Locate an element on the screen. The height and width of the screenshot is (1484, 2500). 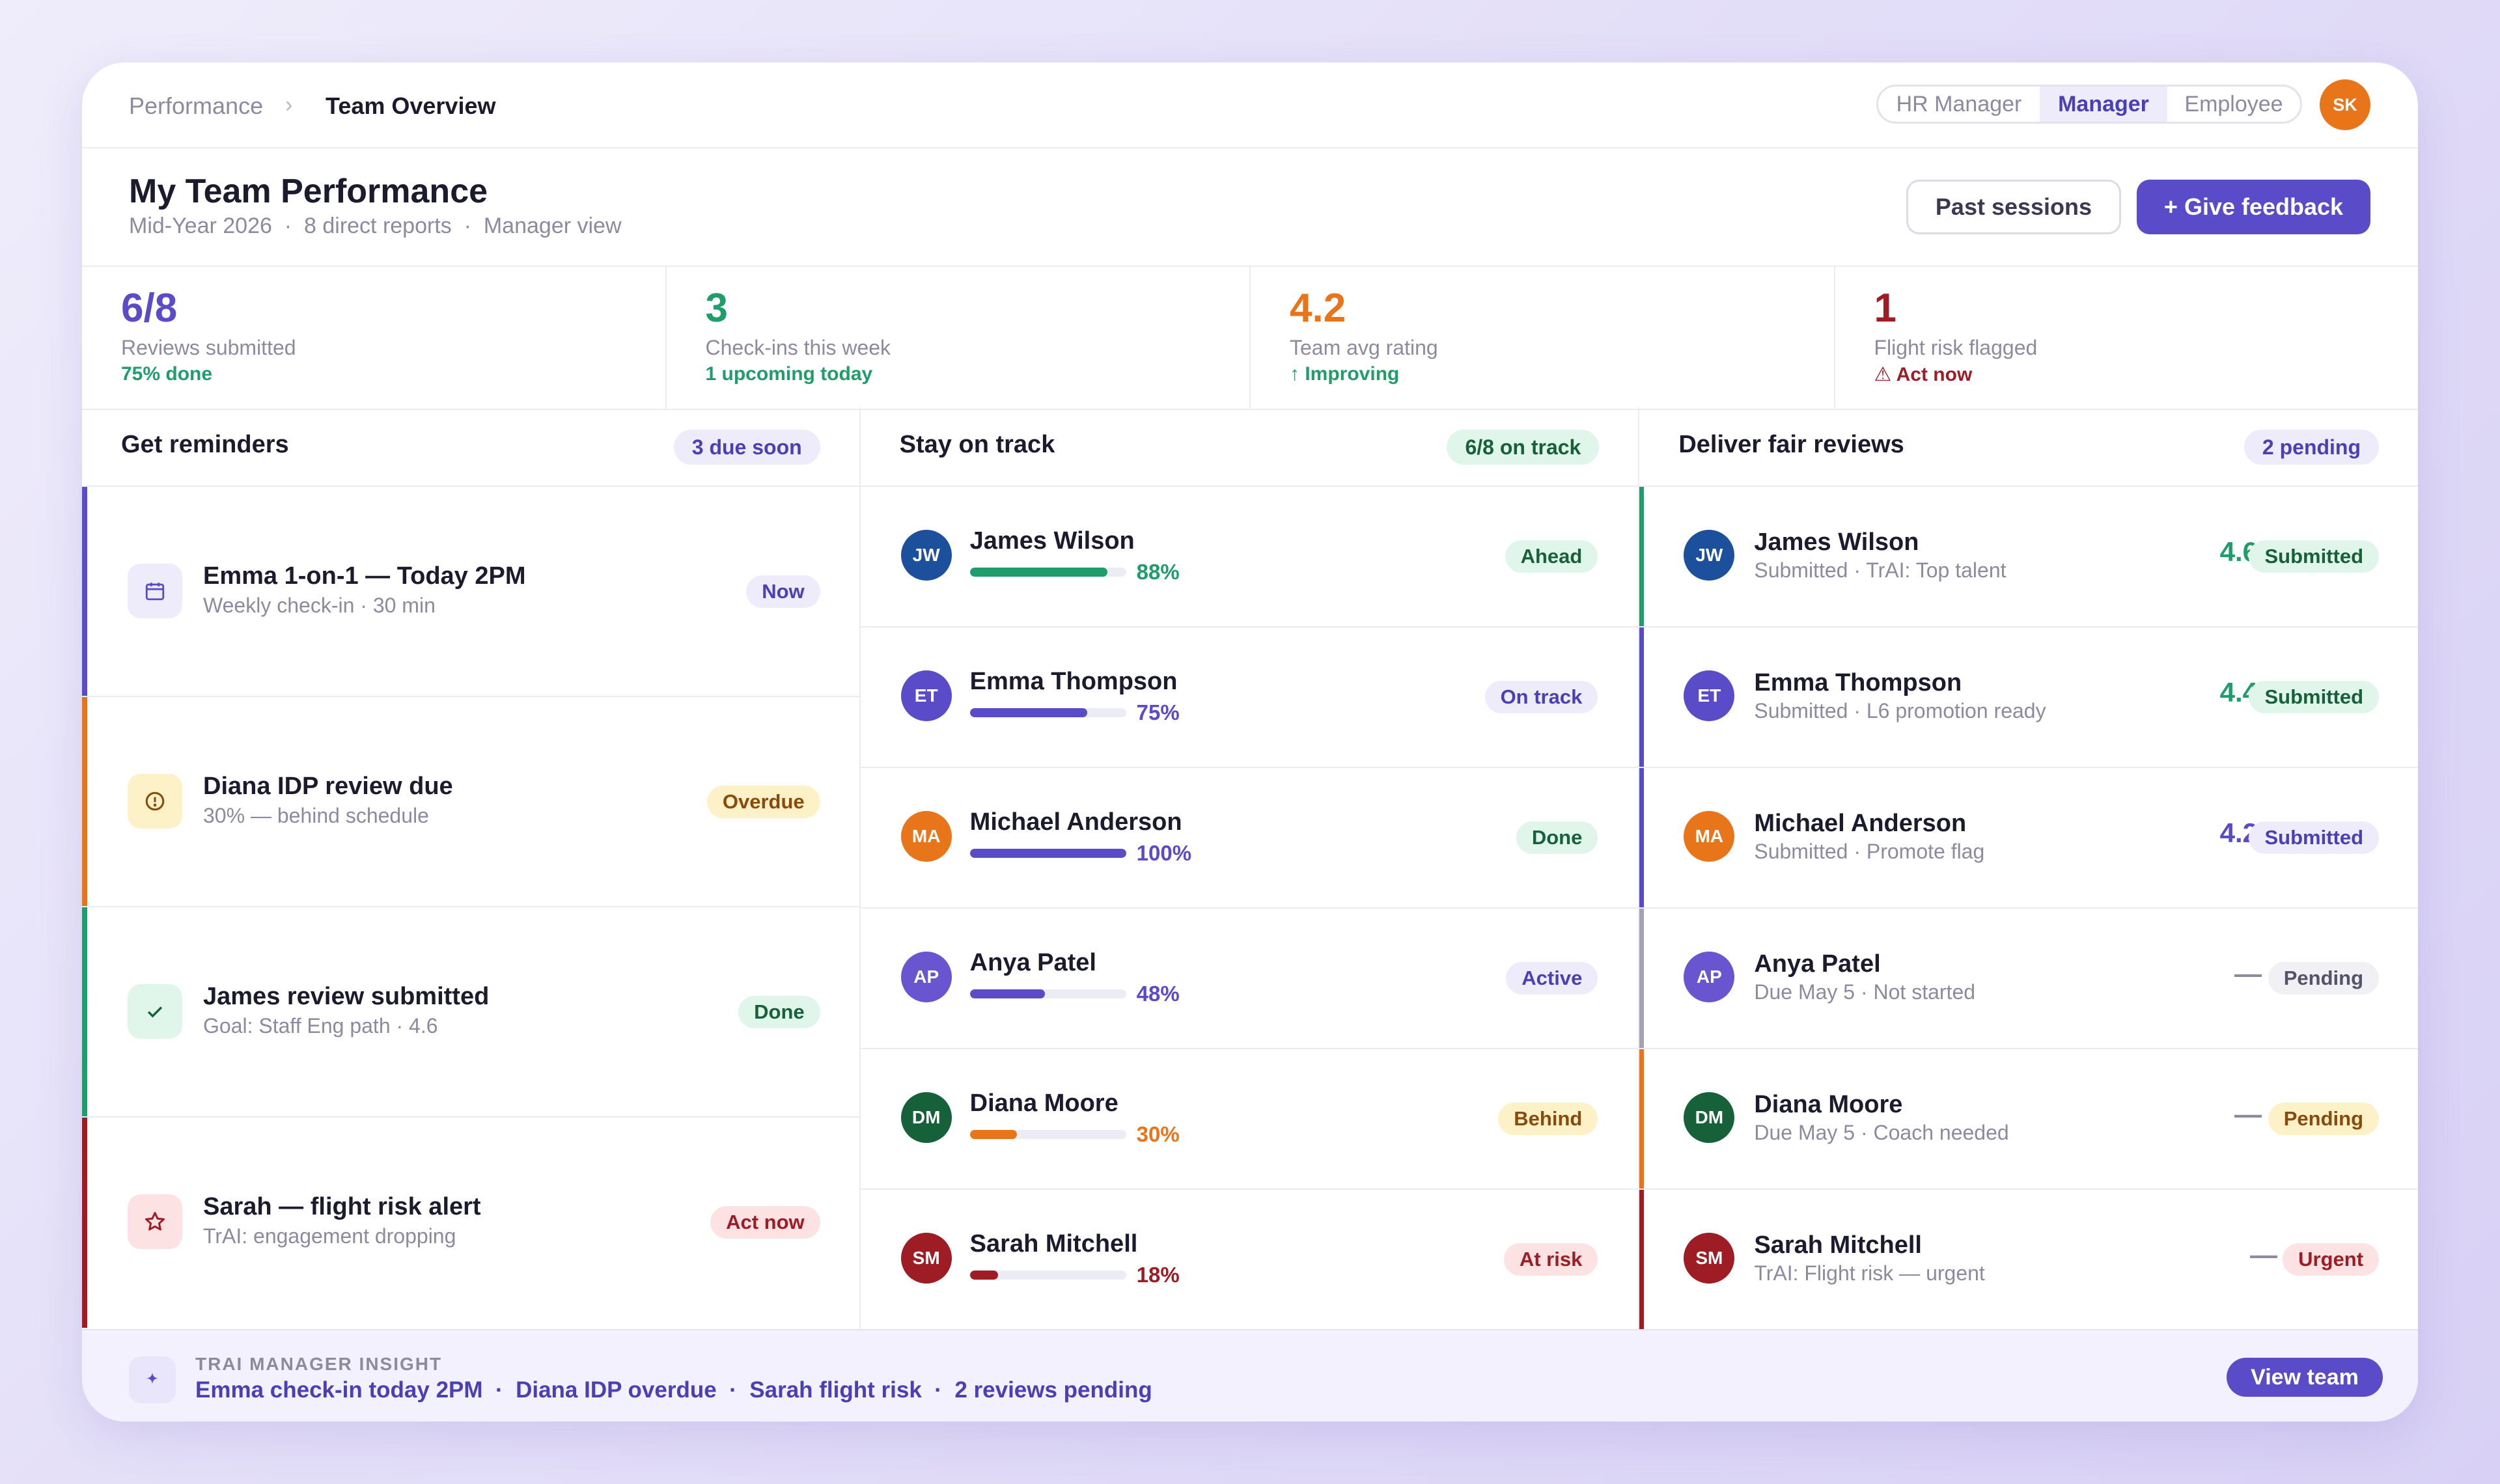
on-track-header: Stay on track 6/8 on track is located at coordinates (1249, 447).